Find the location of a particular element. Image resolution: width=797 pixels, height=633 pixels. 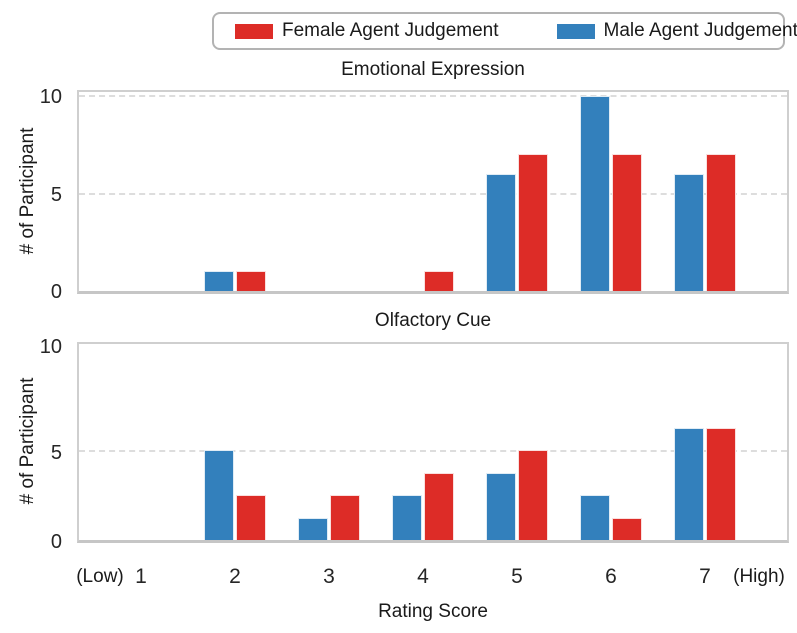

y-tick-label-10-chart0: 10 is located at coordinates (50, 97).